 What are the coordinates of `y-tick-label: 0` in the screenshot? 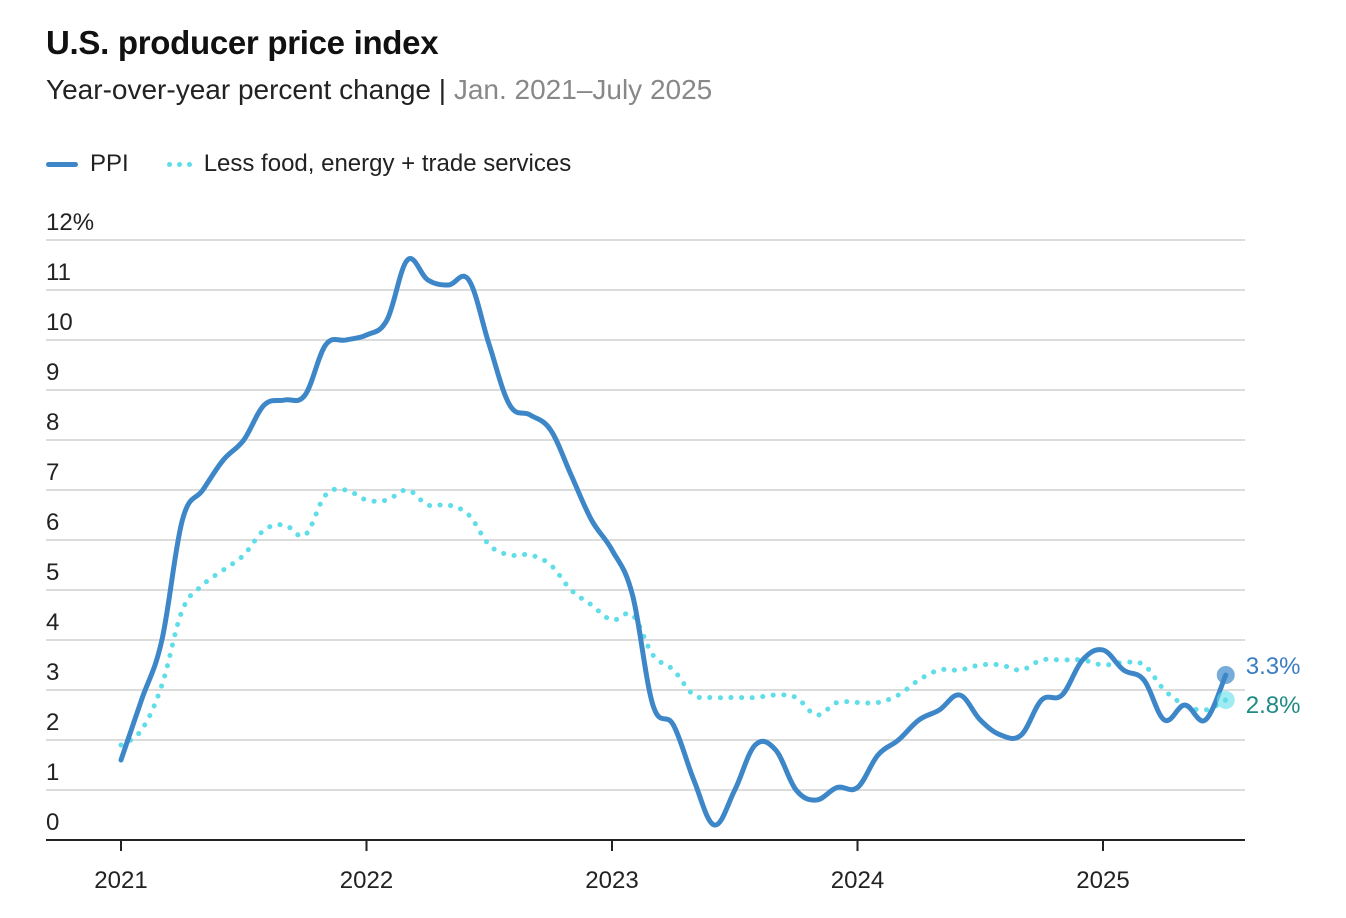 It's located at (52, 822).